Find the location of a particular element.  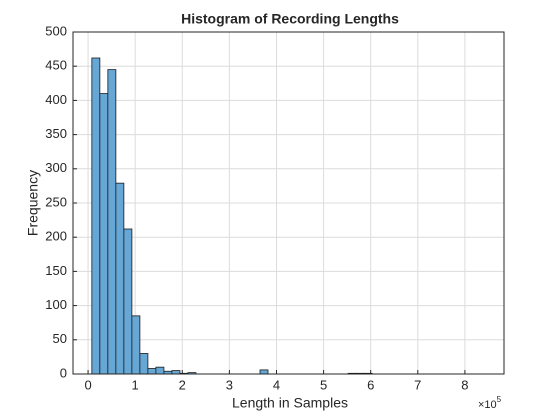

y-tick-label: 500 is located at coordinates (56, 30).